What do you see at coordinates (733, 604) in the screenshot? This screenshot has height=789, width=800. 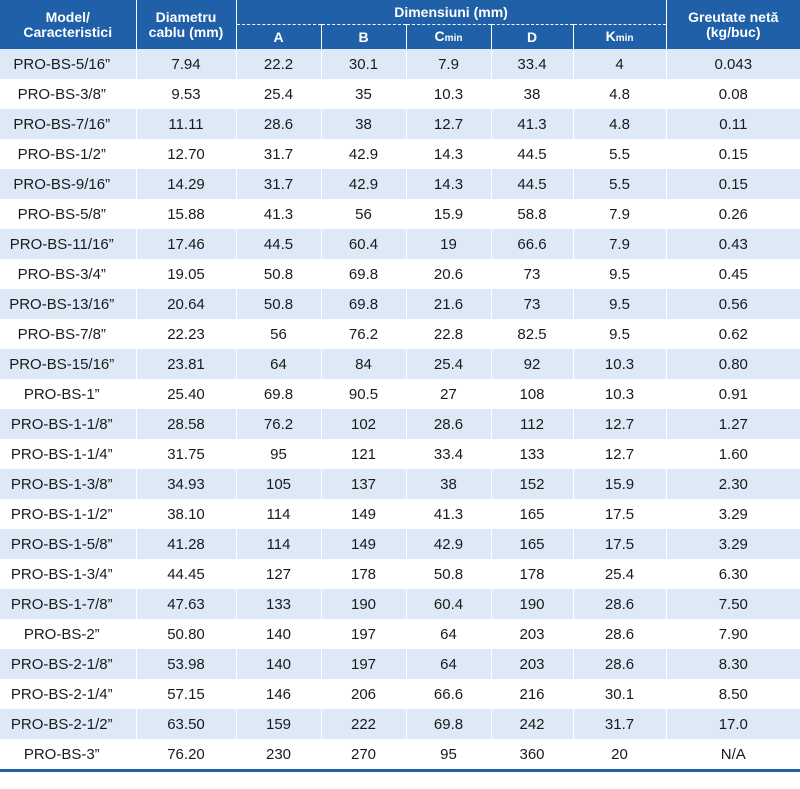 I see `weight-cell: 7.50` at bounding box center [733, 604].